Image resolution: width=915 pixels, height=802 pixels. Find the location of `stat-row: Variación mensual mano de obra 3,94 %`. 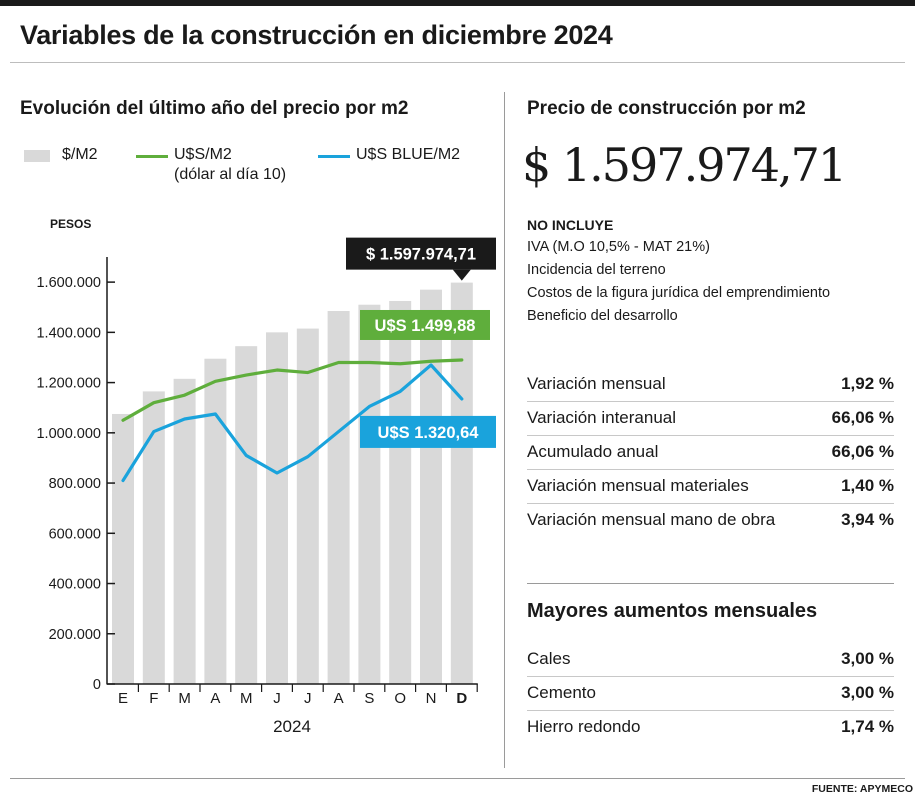

stat-row: Variación mensual mano de obra 3,94 % is located at coordinates (710, 520).